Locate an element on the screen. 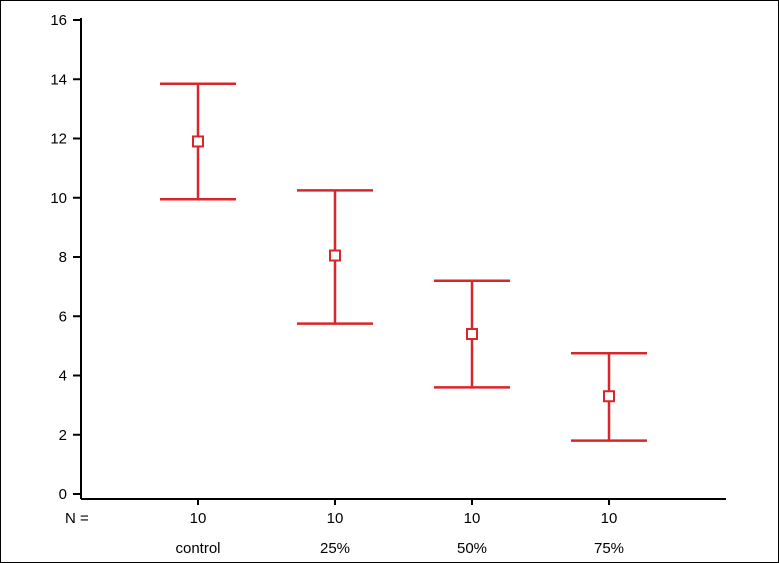  y-tick-label: 10 is located at coordinates (58, 198).